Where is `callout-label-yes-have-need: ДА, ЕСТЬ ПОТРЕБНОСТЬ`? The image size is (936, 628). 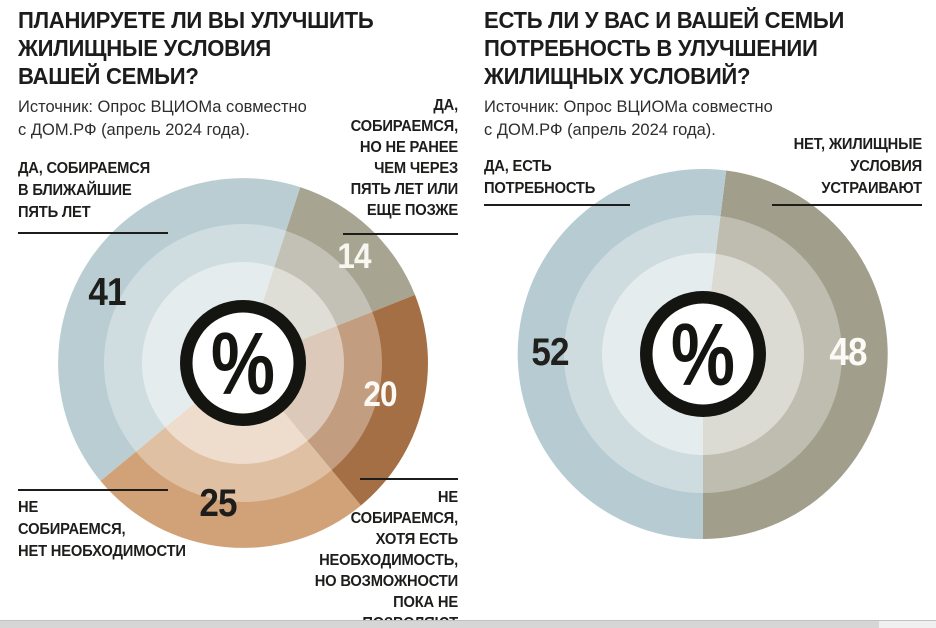
callout-label-yes-have-need: ДА, ЕСТЬ ПОТРЕБНОСТЬ is located at coordinates (540, 177).